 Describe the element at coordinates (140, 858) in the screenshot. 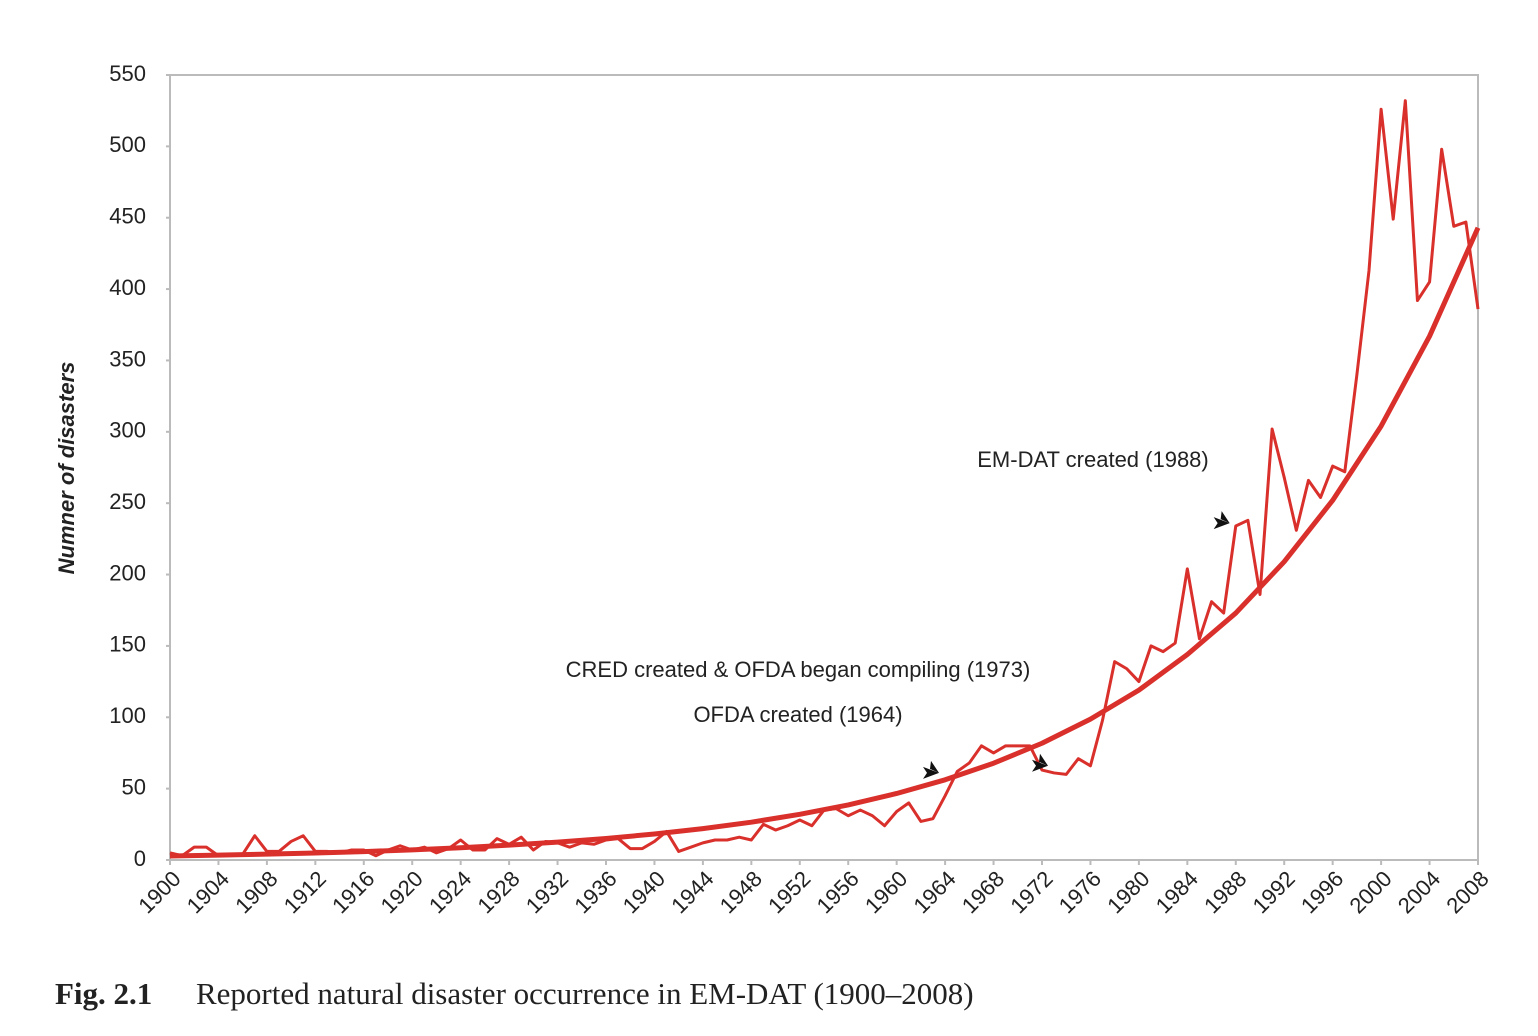

I see `y-tick-label: 0` at that location.